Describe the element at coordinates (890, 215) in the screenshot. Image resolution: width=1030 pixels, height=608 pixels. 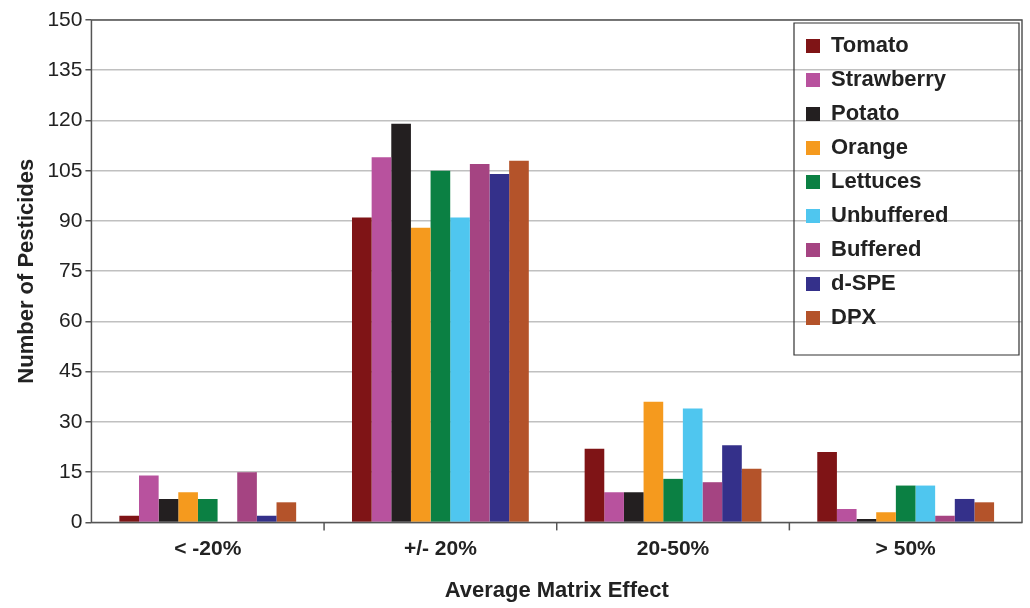
I see `legend-label: Unbuffered` at that location.